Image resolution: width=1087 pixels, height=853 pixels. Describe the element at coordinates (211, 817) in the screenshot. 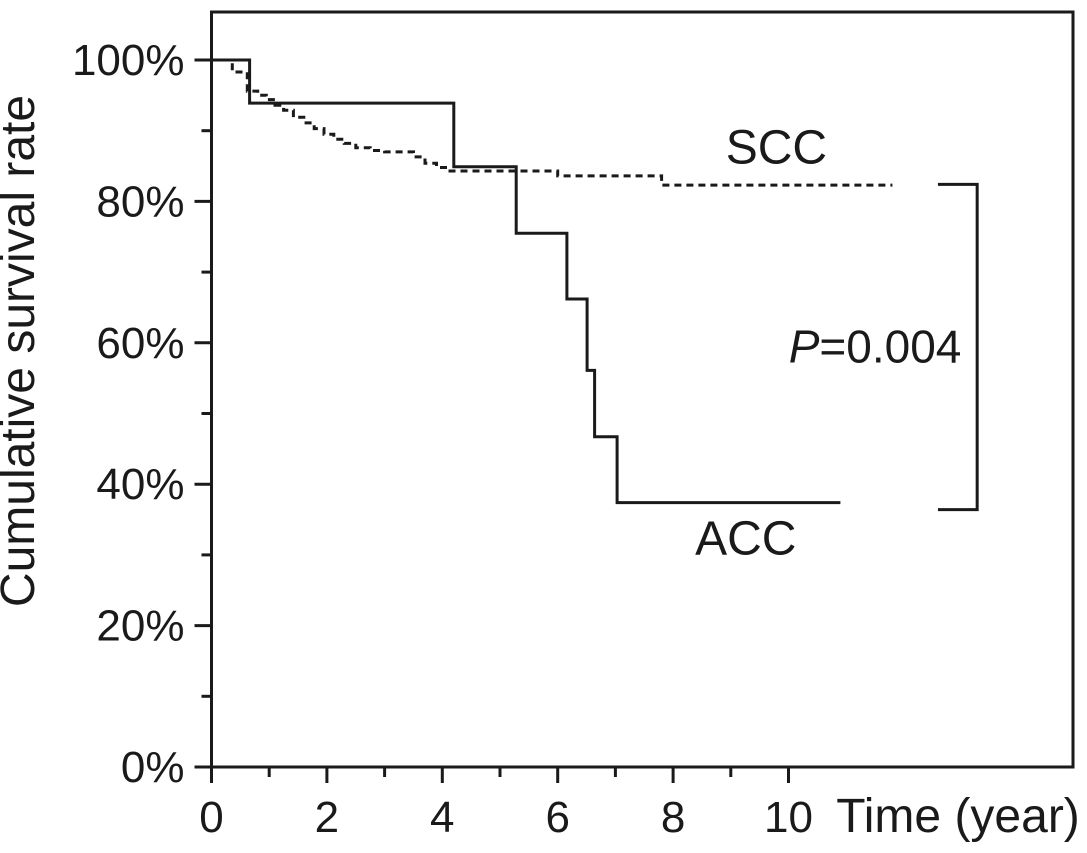

I see `x-tick-label: 0` at that location.